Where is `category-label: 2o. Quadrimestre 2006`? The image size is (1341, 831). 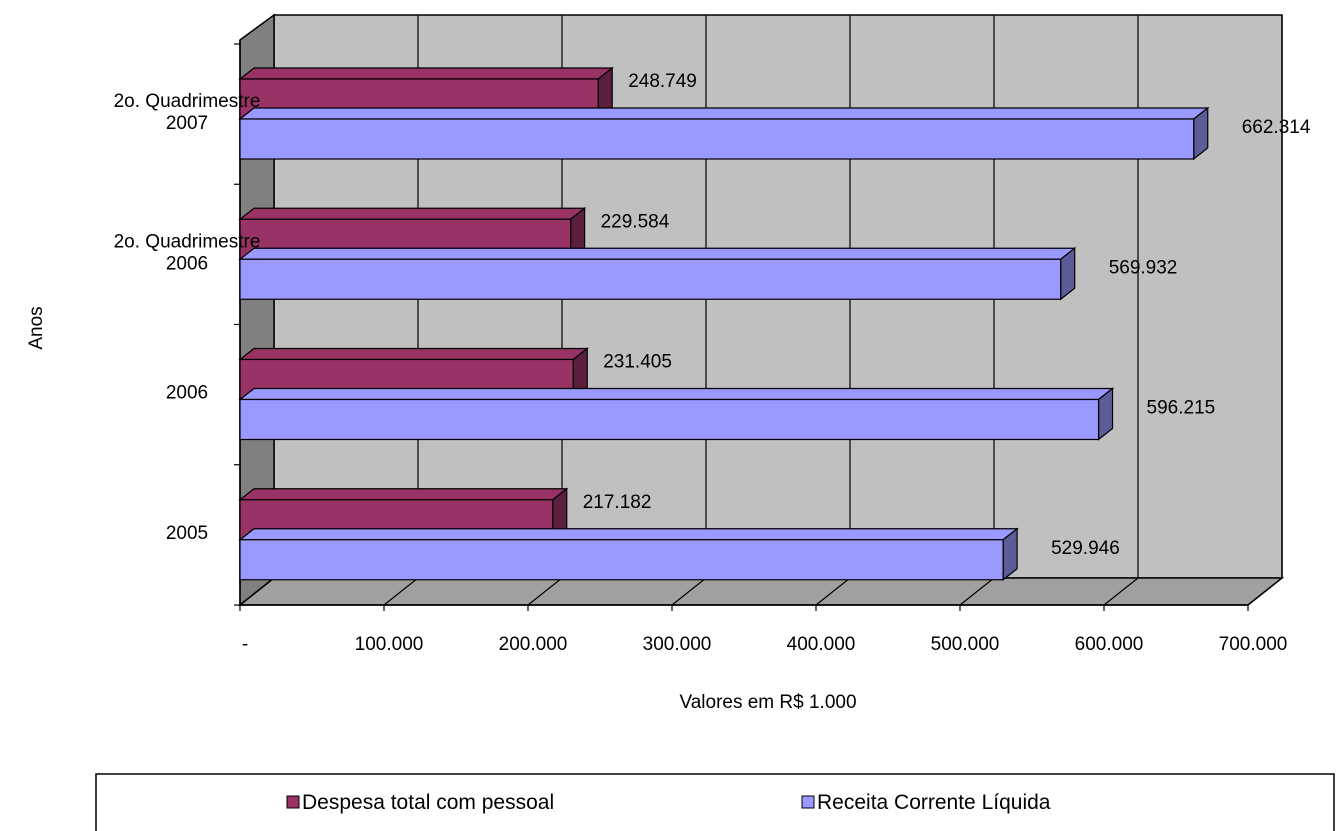
category-label: 2o. Quadrimestre 2006 is located at coordinates (187, 252).